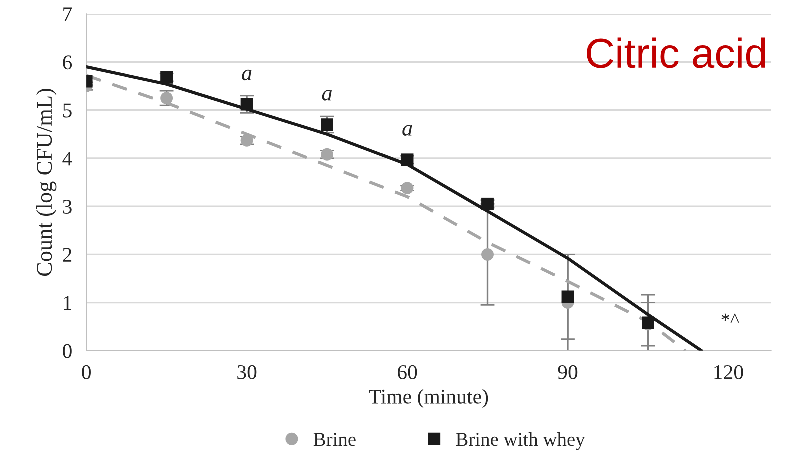  What do you see at coordinates (521, 441) in the screenshot?
I see `legend-label: Brine with whey` at bounding box center [521, 441].